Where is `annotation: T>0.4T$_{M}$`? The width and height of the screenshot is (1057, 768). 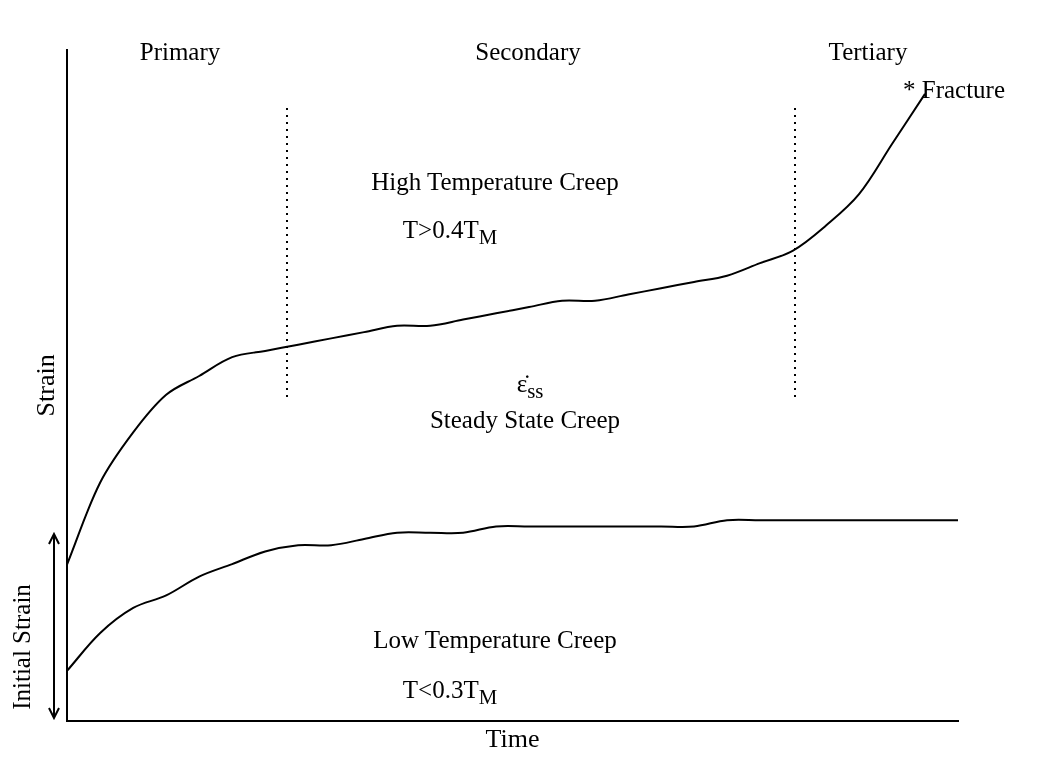 annotation: T>0.4T$_{M}$ is located at coordinates (450, 233).